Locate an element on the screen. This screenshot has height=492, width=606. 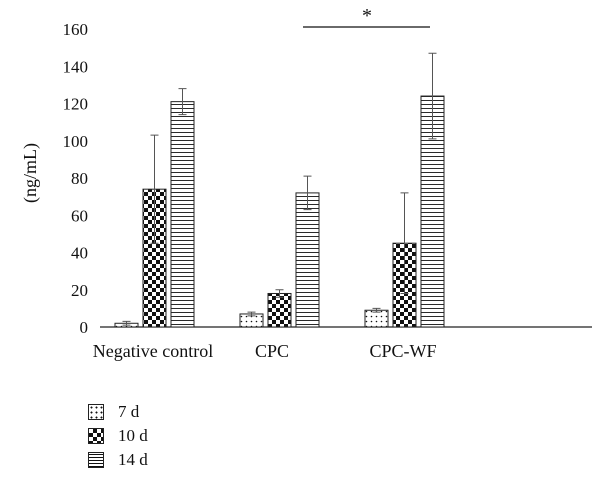
y-tick-label: 160 is located at coordinates (76, 29).